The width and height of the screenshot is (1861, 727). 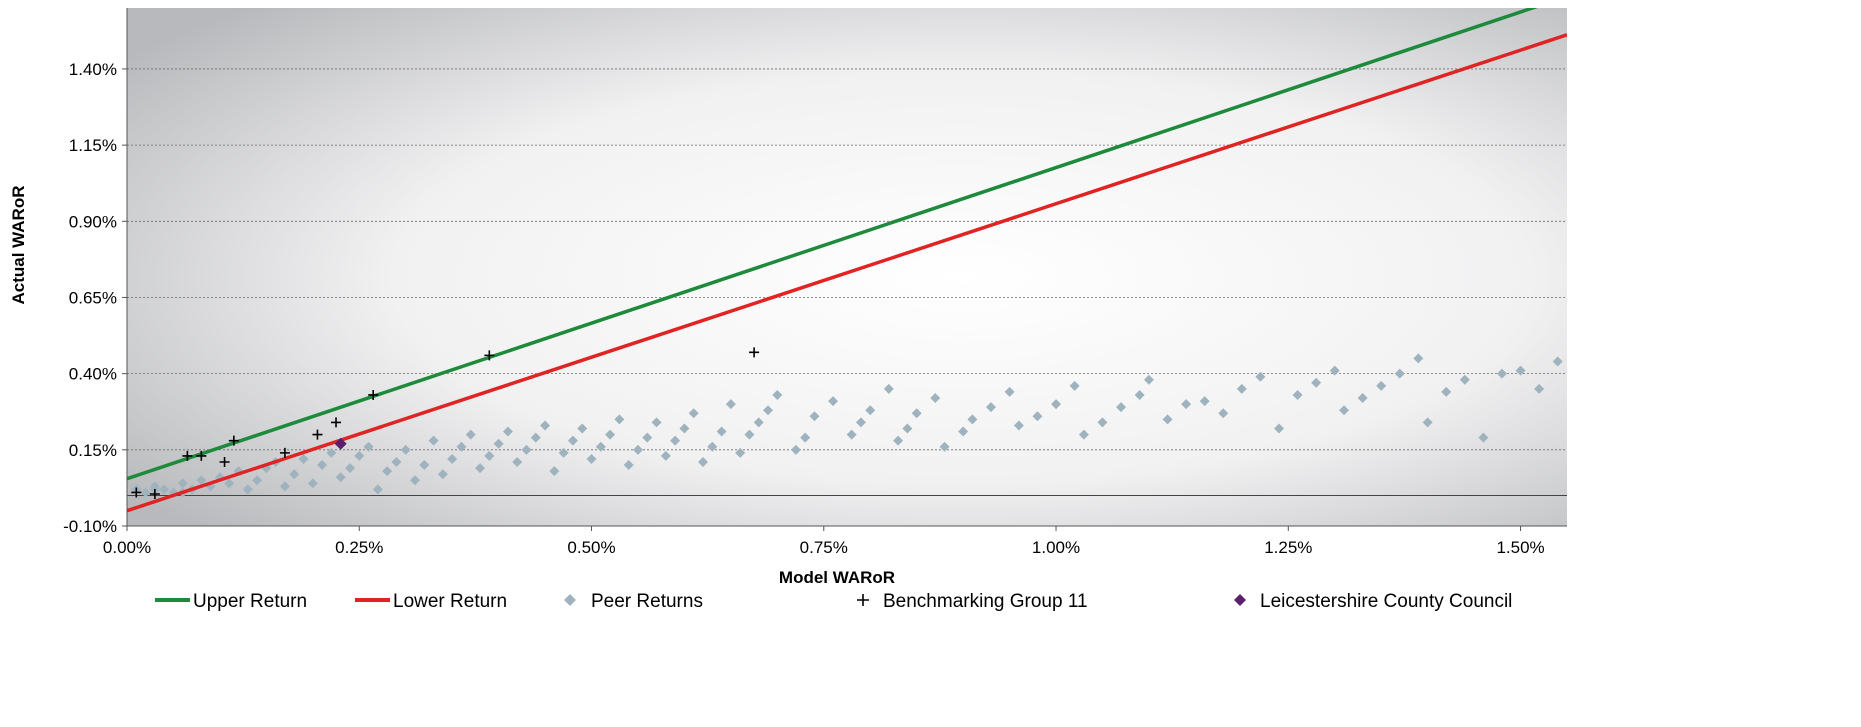 I want to click on legend-swatch-benchmarking-group, so click(x=863, y=600).